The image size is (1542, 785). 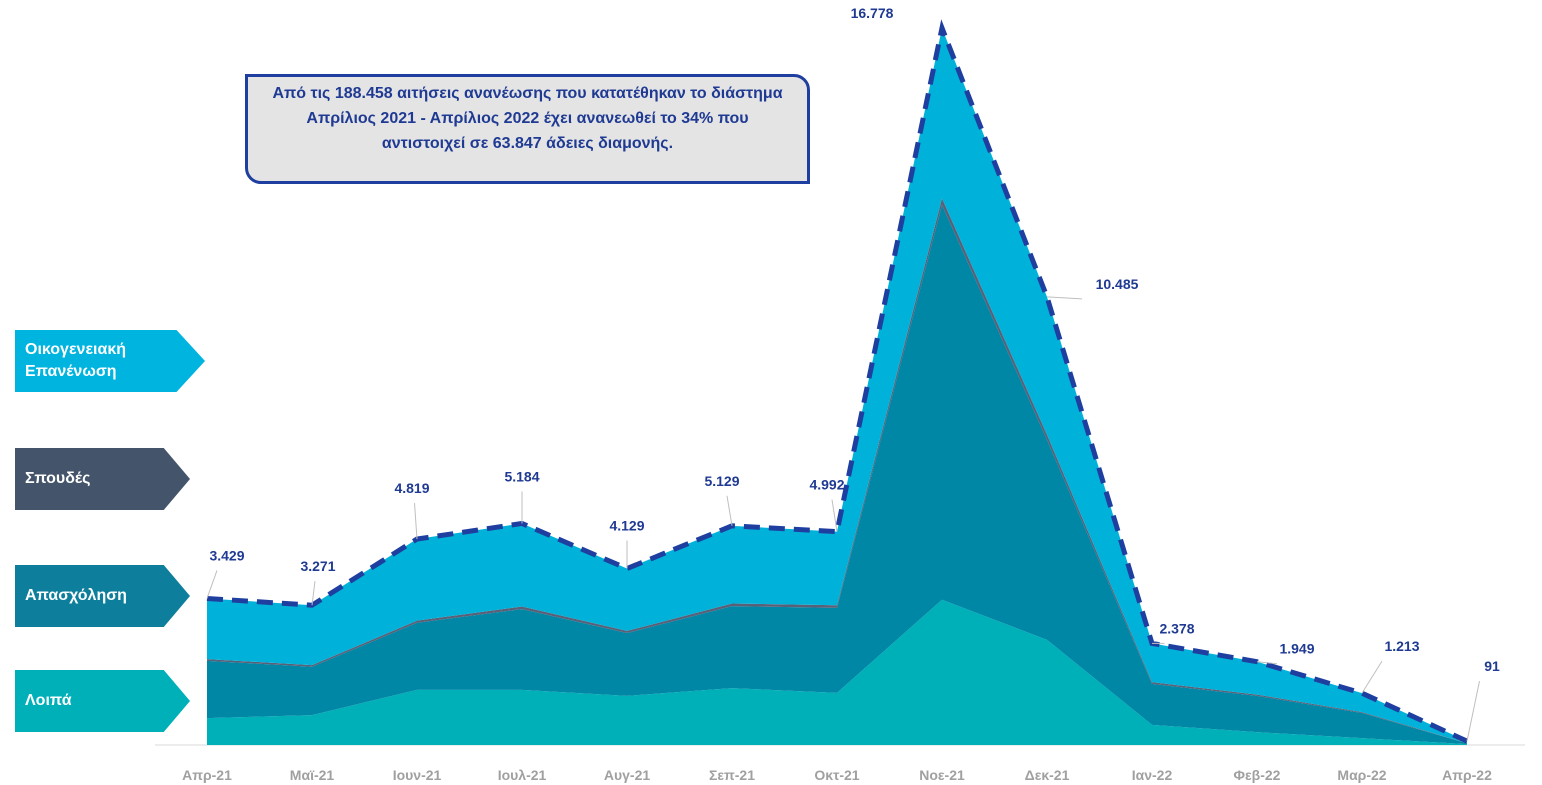 What do you see at coordinates (721, 481) in the screenshot?
I see `data-label: 5.129` at bounding box center [721, 481].